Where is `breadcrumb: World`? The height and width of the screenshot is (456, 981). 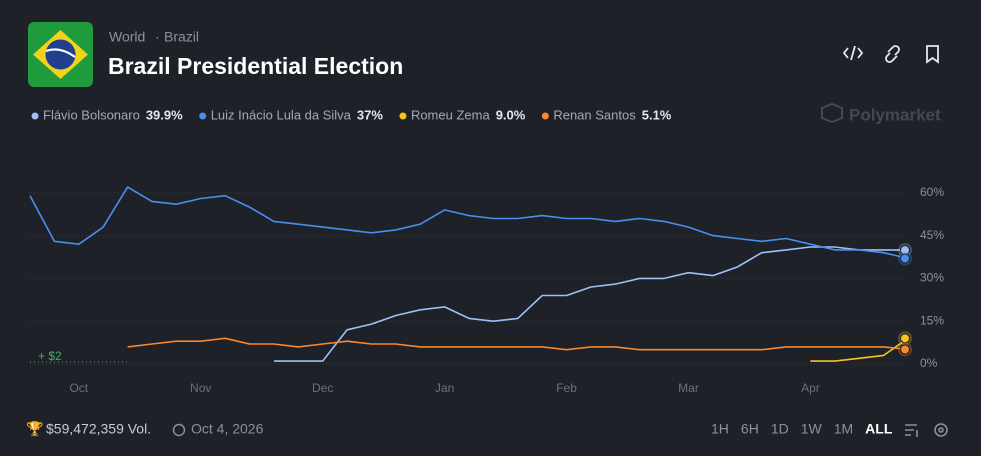 breadcrumb: World is located at coordinates (127, 37).